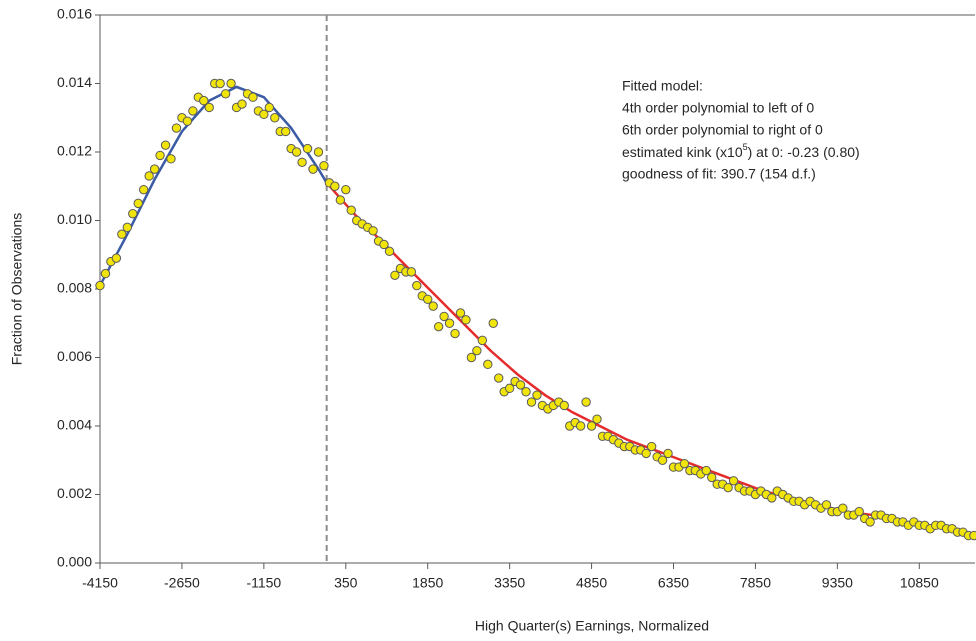 The width and height of the screenshot is (976, 641). Describe the element at coordinates (919, 583) in the screenshot. I see `x-tick-label: 10850` at that location.